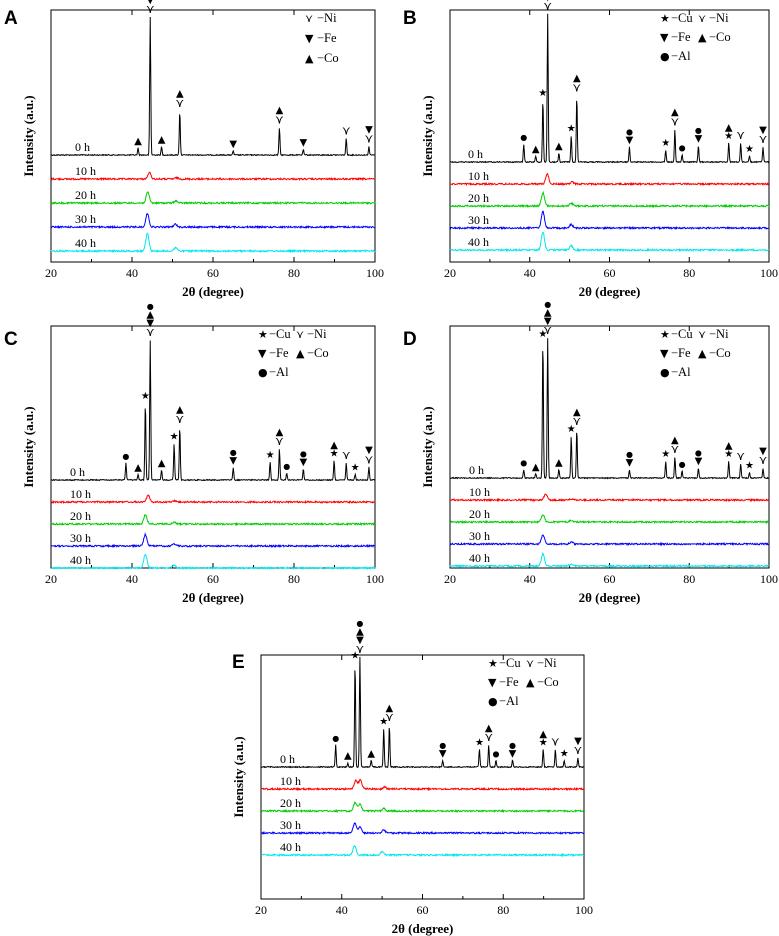 The width and height of the screenshot is (779, 936). I want to click on panel-letter: E, so click(238, 662).